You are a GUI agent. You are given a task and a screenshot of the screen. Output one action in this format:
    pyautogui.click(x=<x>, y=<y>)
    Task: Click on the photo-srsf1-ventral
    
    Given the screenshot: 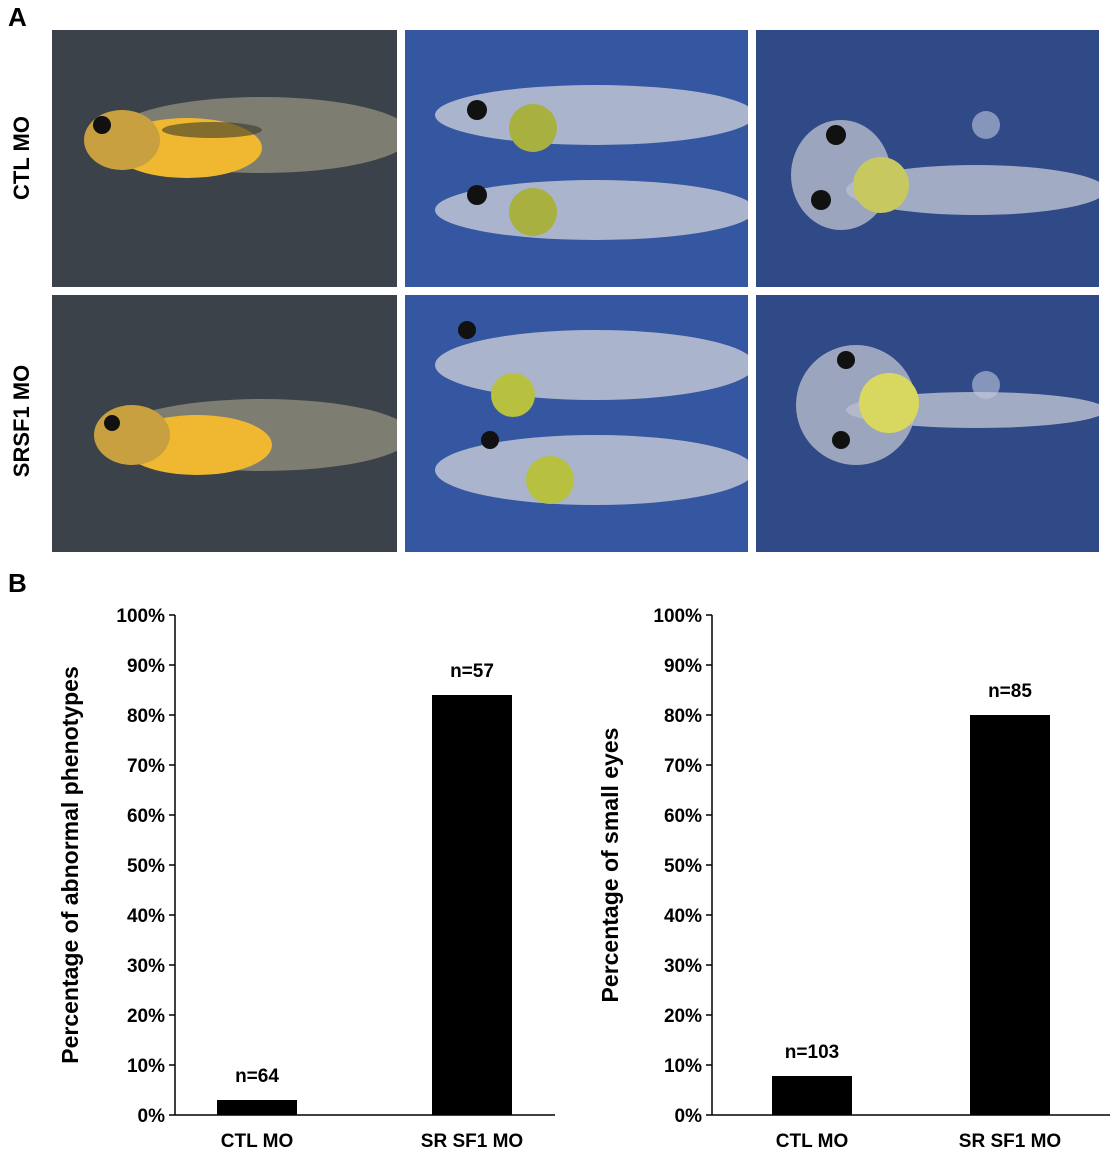 What is the action you would take?
    pyautogui.click(x=927, y=423)
    